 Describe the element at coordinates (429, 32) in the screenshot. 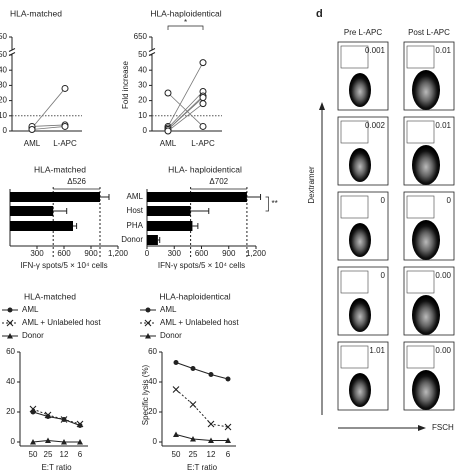

I see `column-header: Post L-APC` at that location.